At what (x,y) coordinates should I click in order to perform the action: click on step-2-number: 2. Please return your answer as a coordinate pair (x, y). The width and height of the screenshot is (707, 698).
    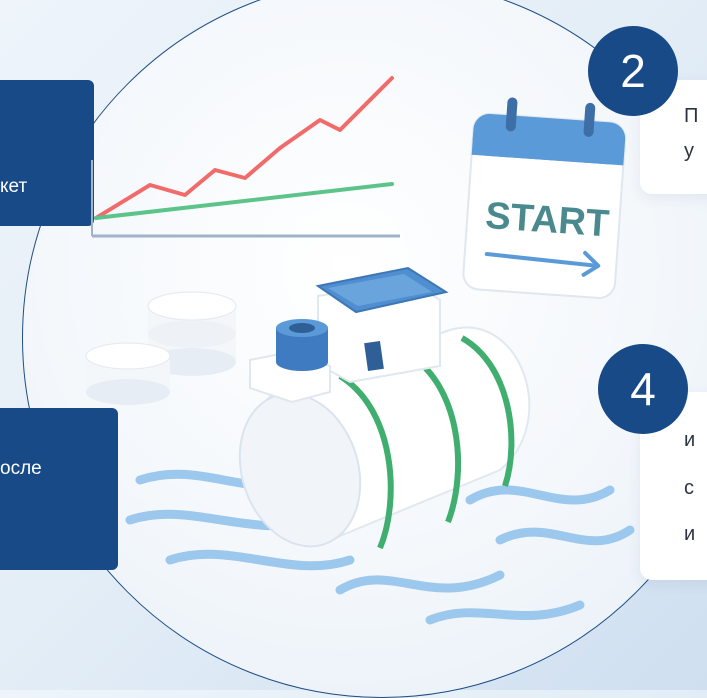
    Looking at the image, I should click on (633, 71).